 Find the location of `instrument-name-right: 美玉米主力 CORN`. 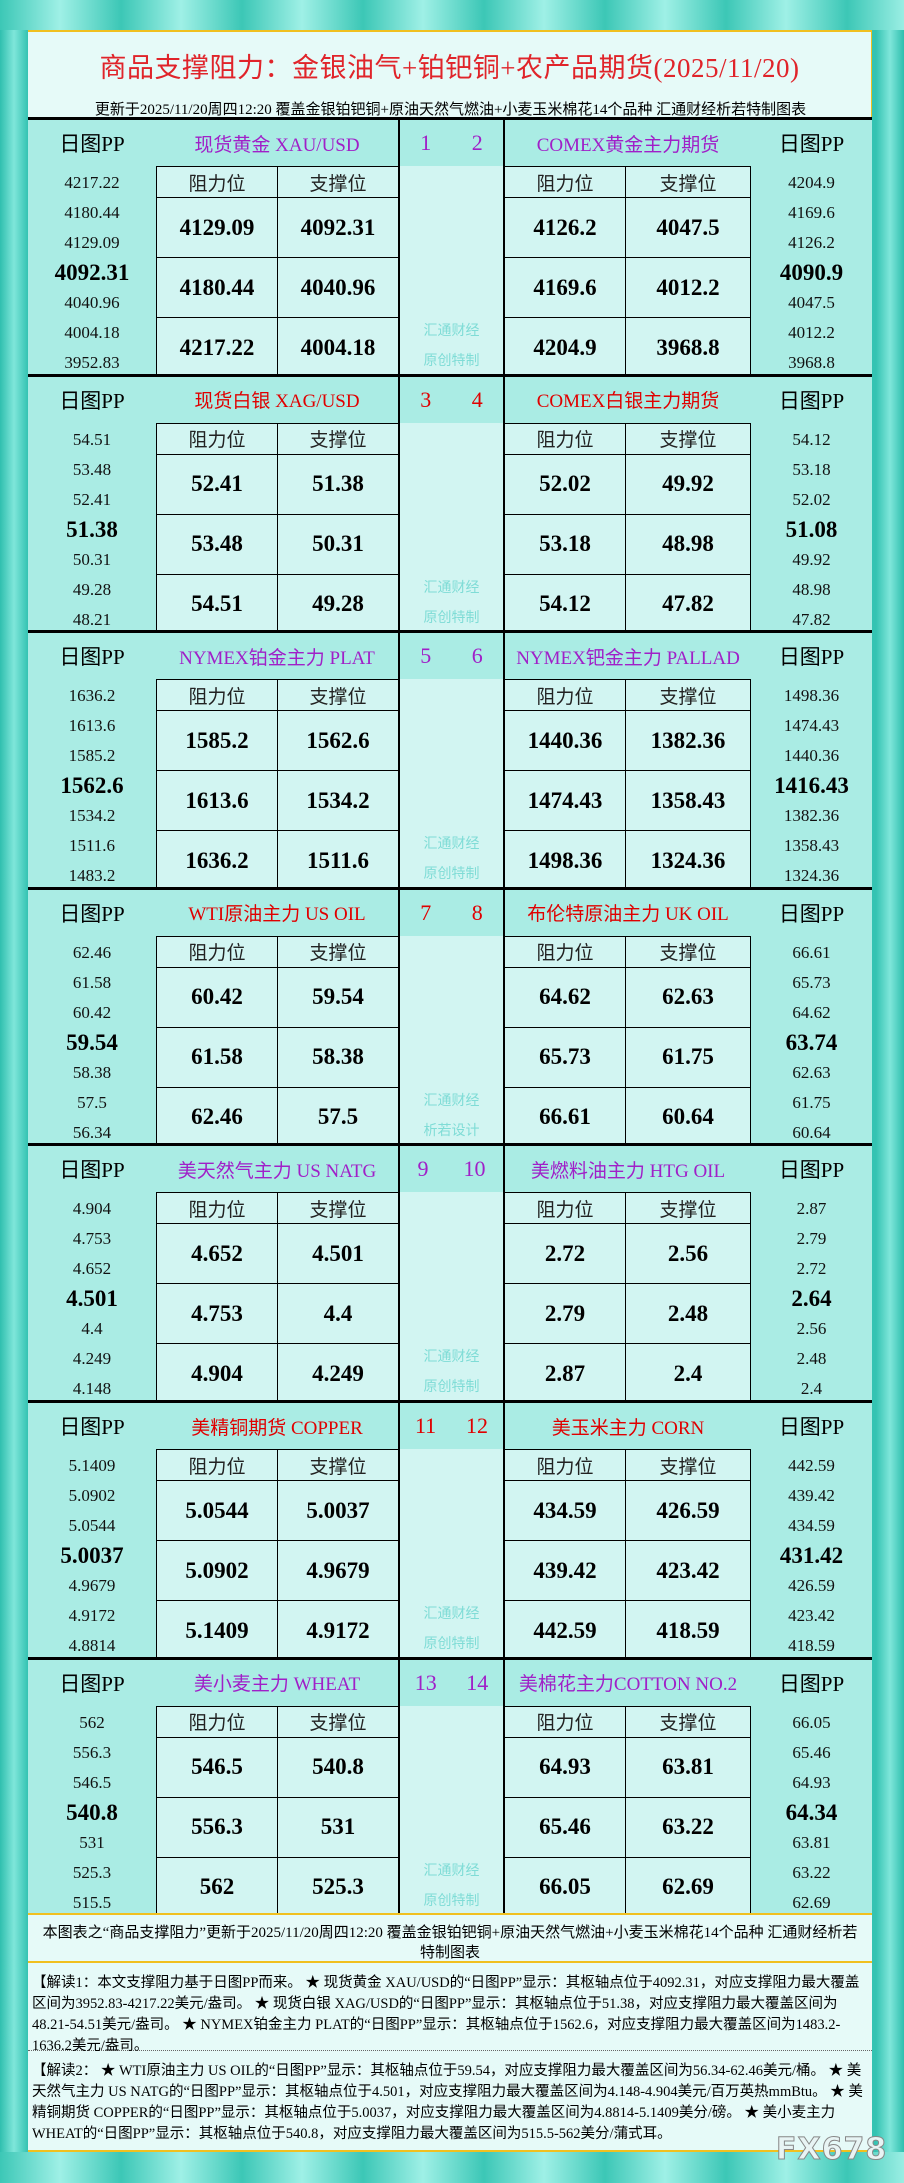

instrument-name-right: 美玉米主力 CORN is located at coordinates (628, 1428).